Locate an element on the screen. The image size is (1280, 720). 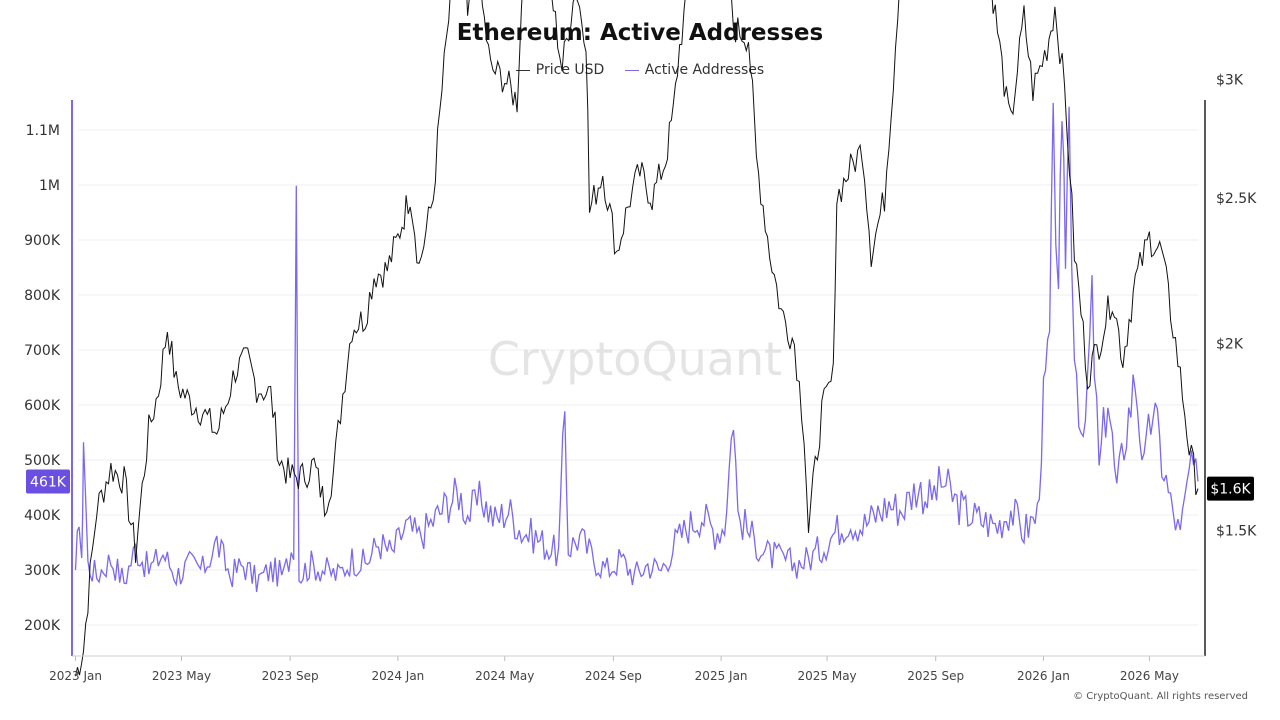
copyright-notice: © CryptoQuant. All rights reserved is located at coordinates (1160, 696).